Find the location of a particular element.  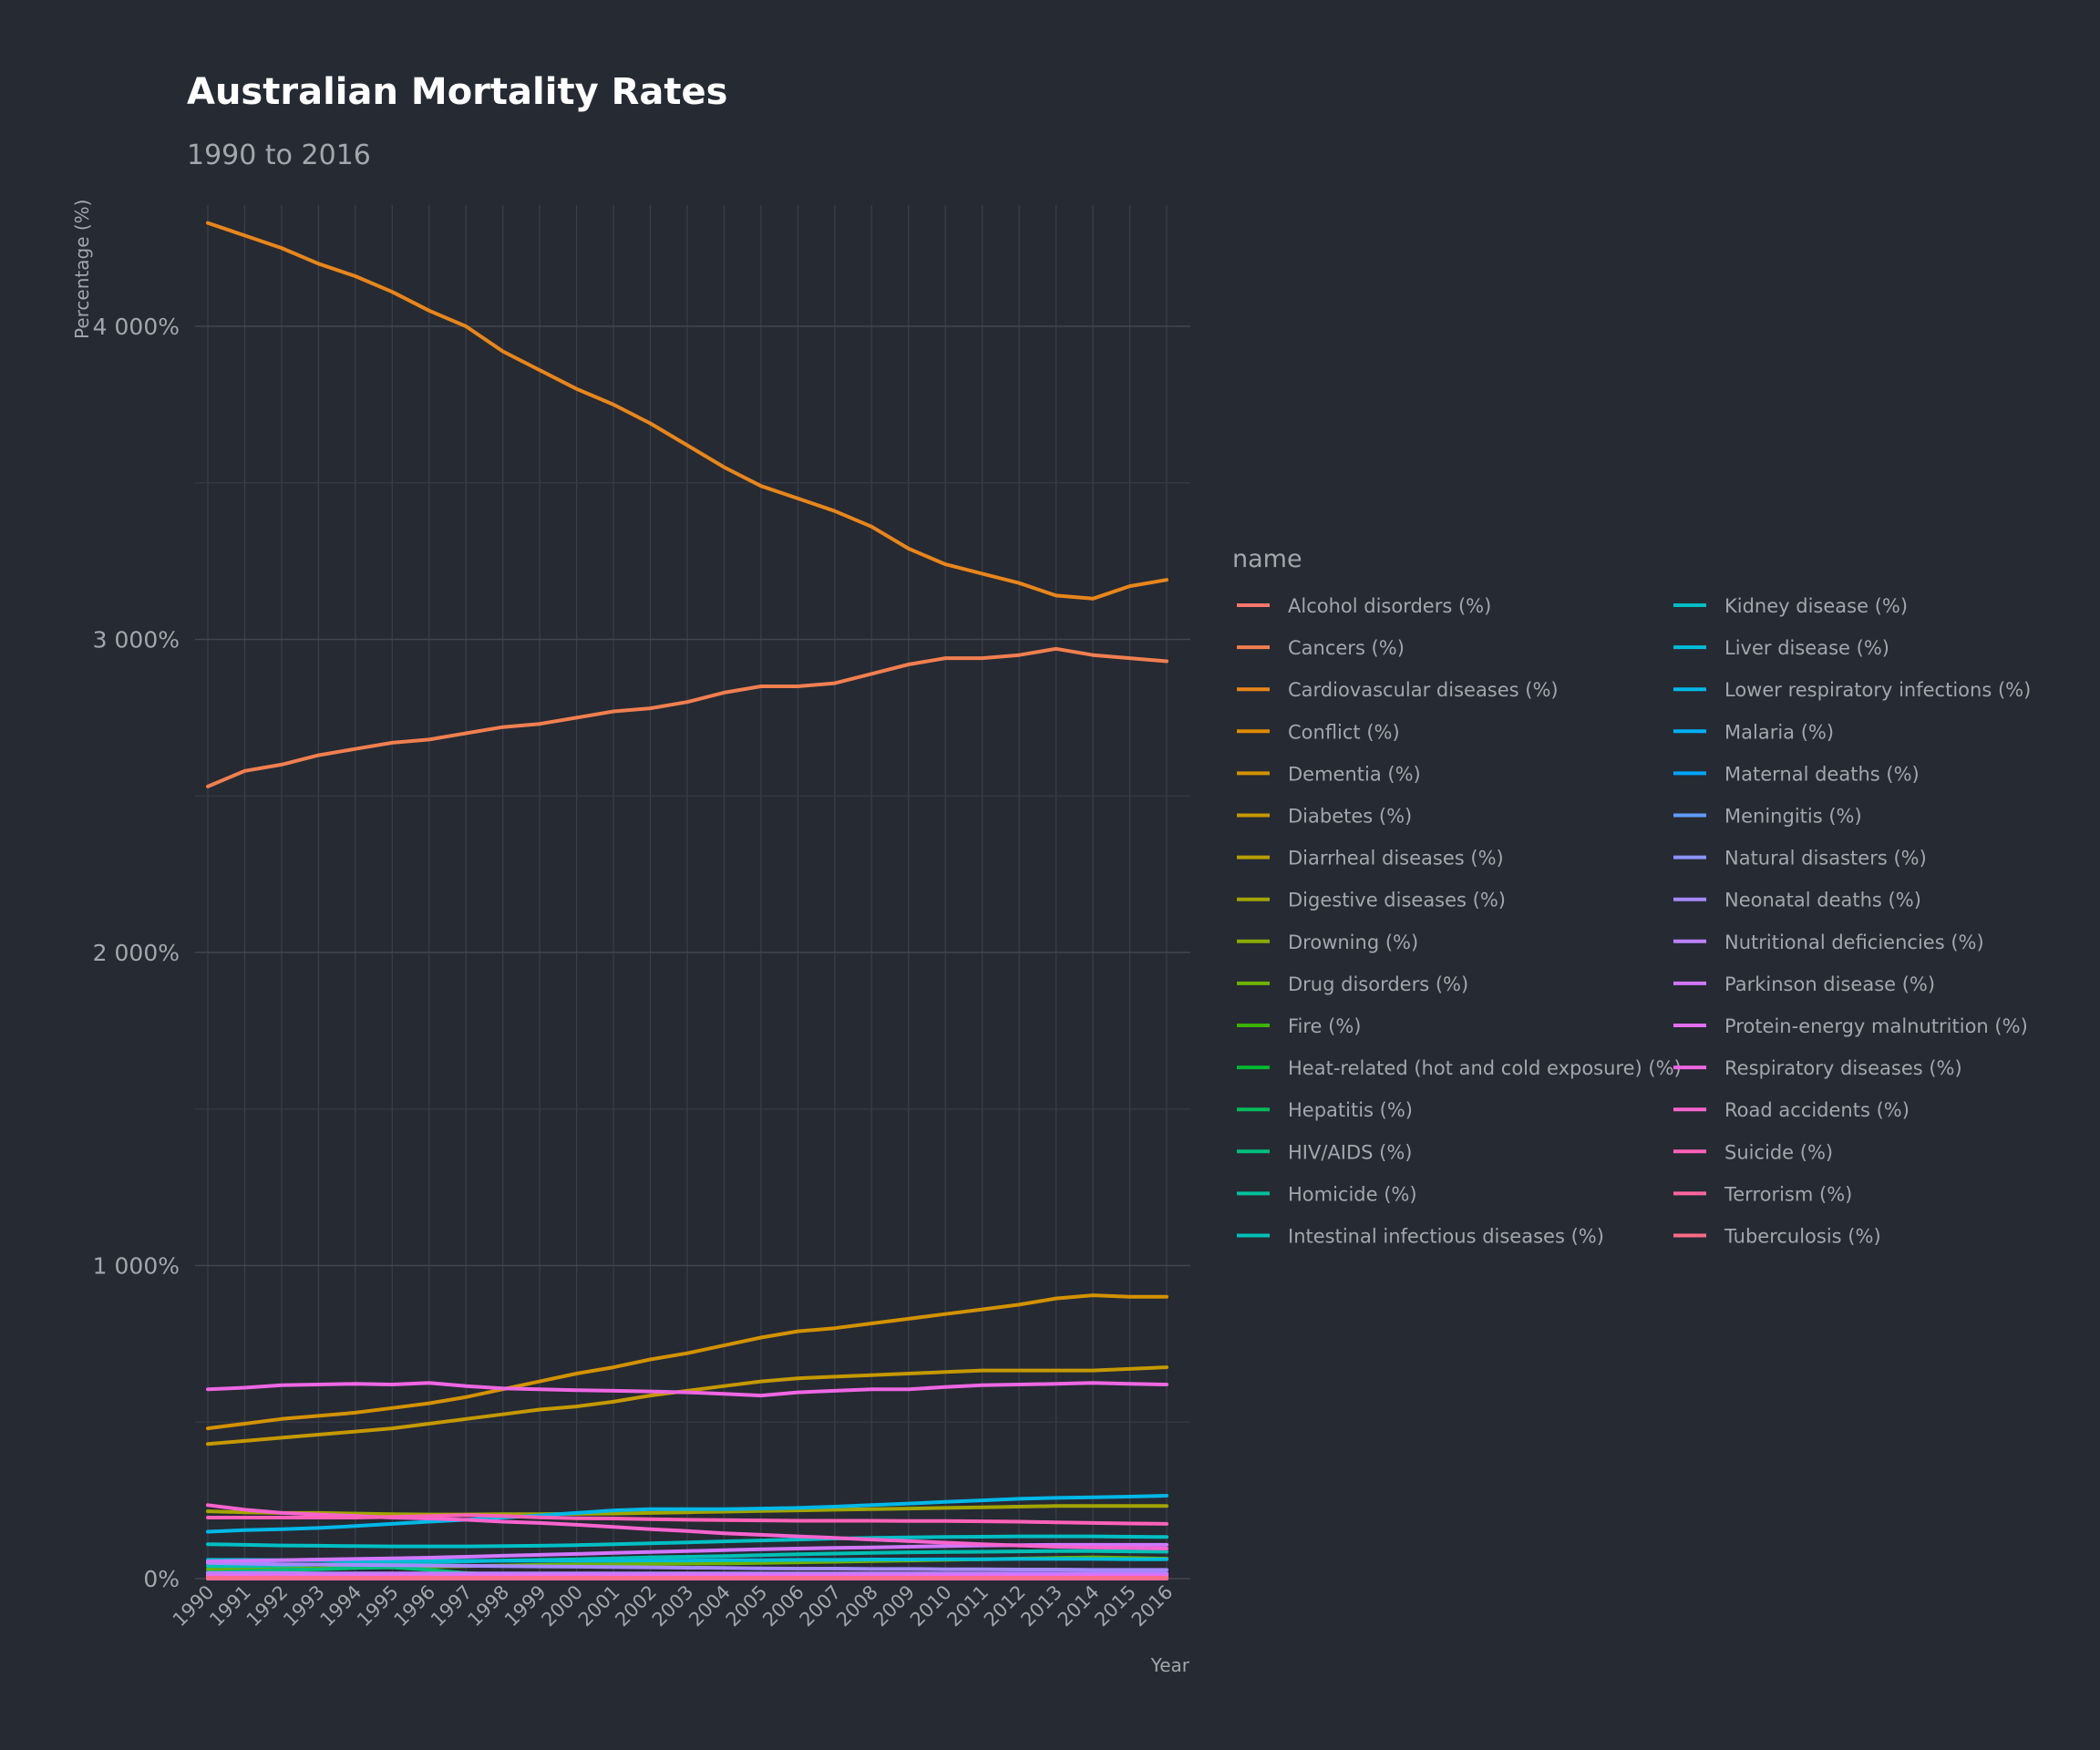

x-tick-label: 1995 is located at coordinates (378, 1607).